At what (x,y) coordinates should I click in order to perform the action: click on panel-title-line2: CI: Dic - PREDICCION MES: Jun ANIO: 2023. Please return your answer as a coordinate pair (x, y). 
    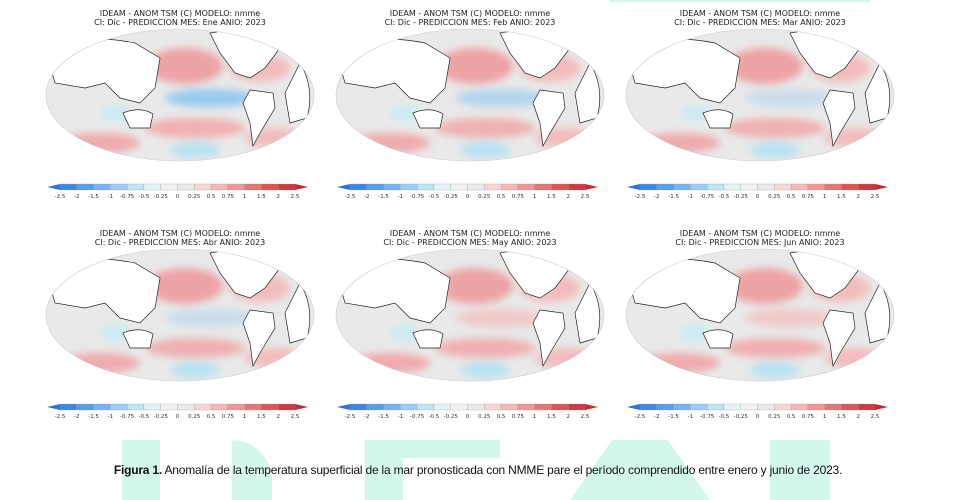
    Looking at the image, I should click on (760, 242).